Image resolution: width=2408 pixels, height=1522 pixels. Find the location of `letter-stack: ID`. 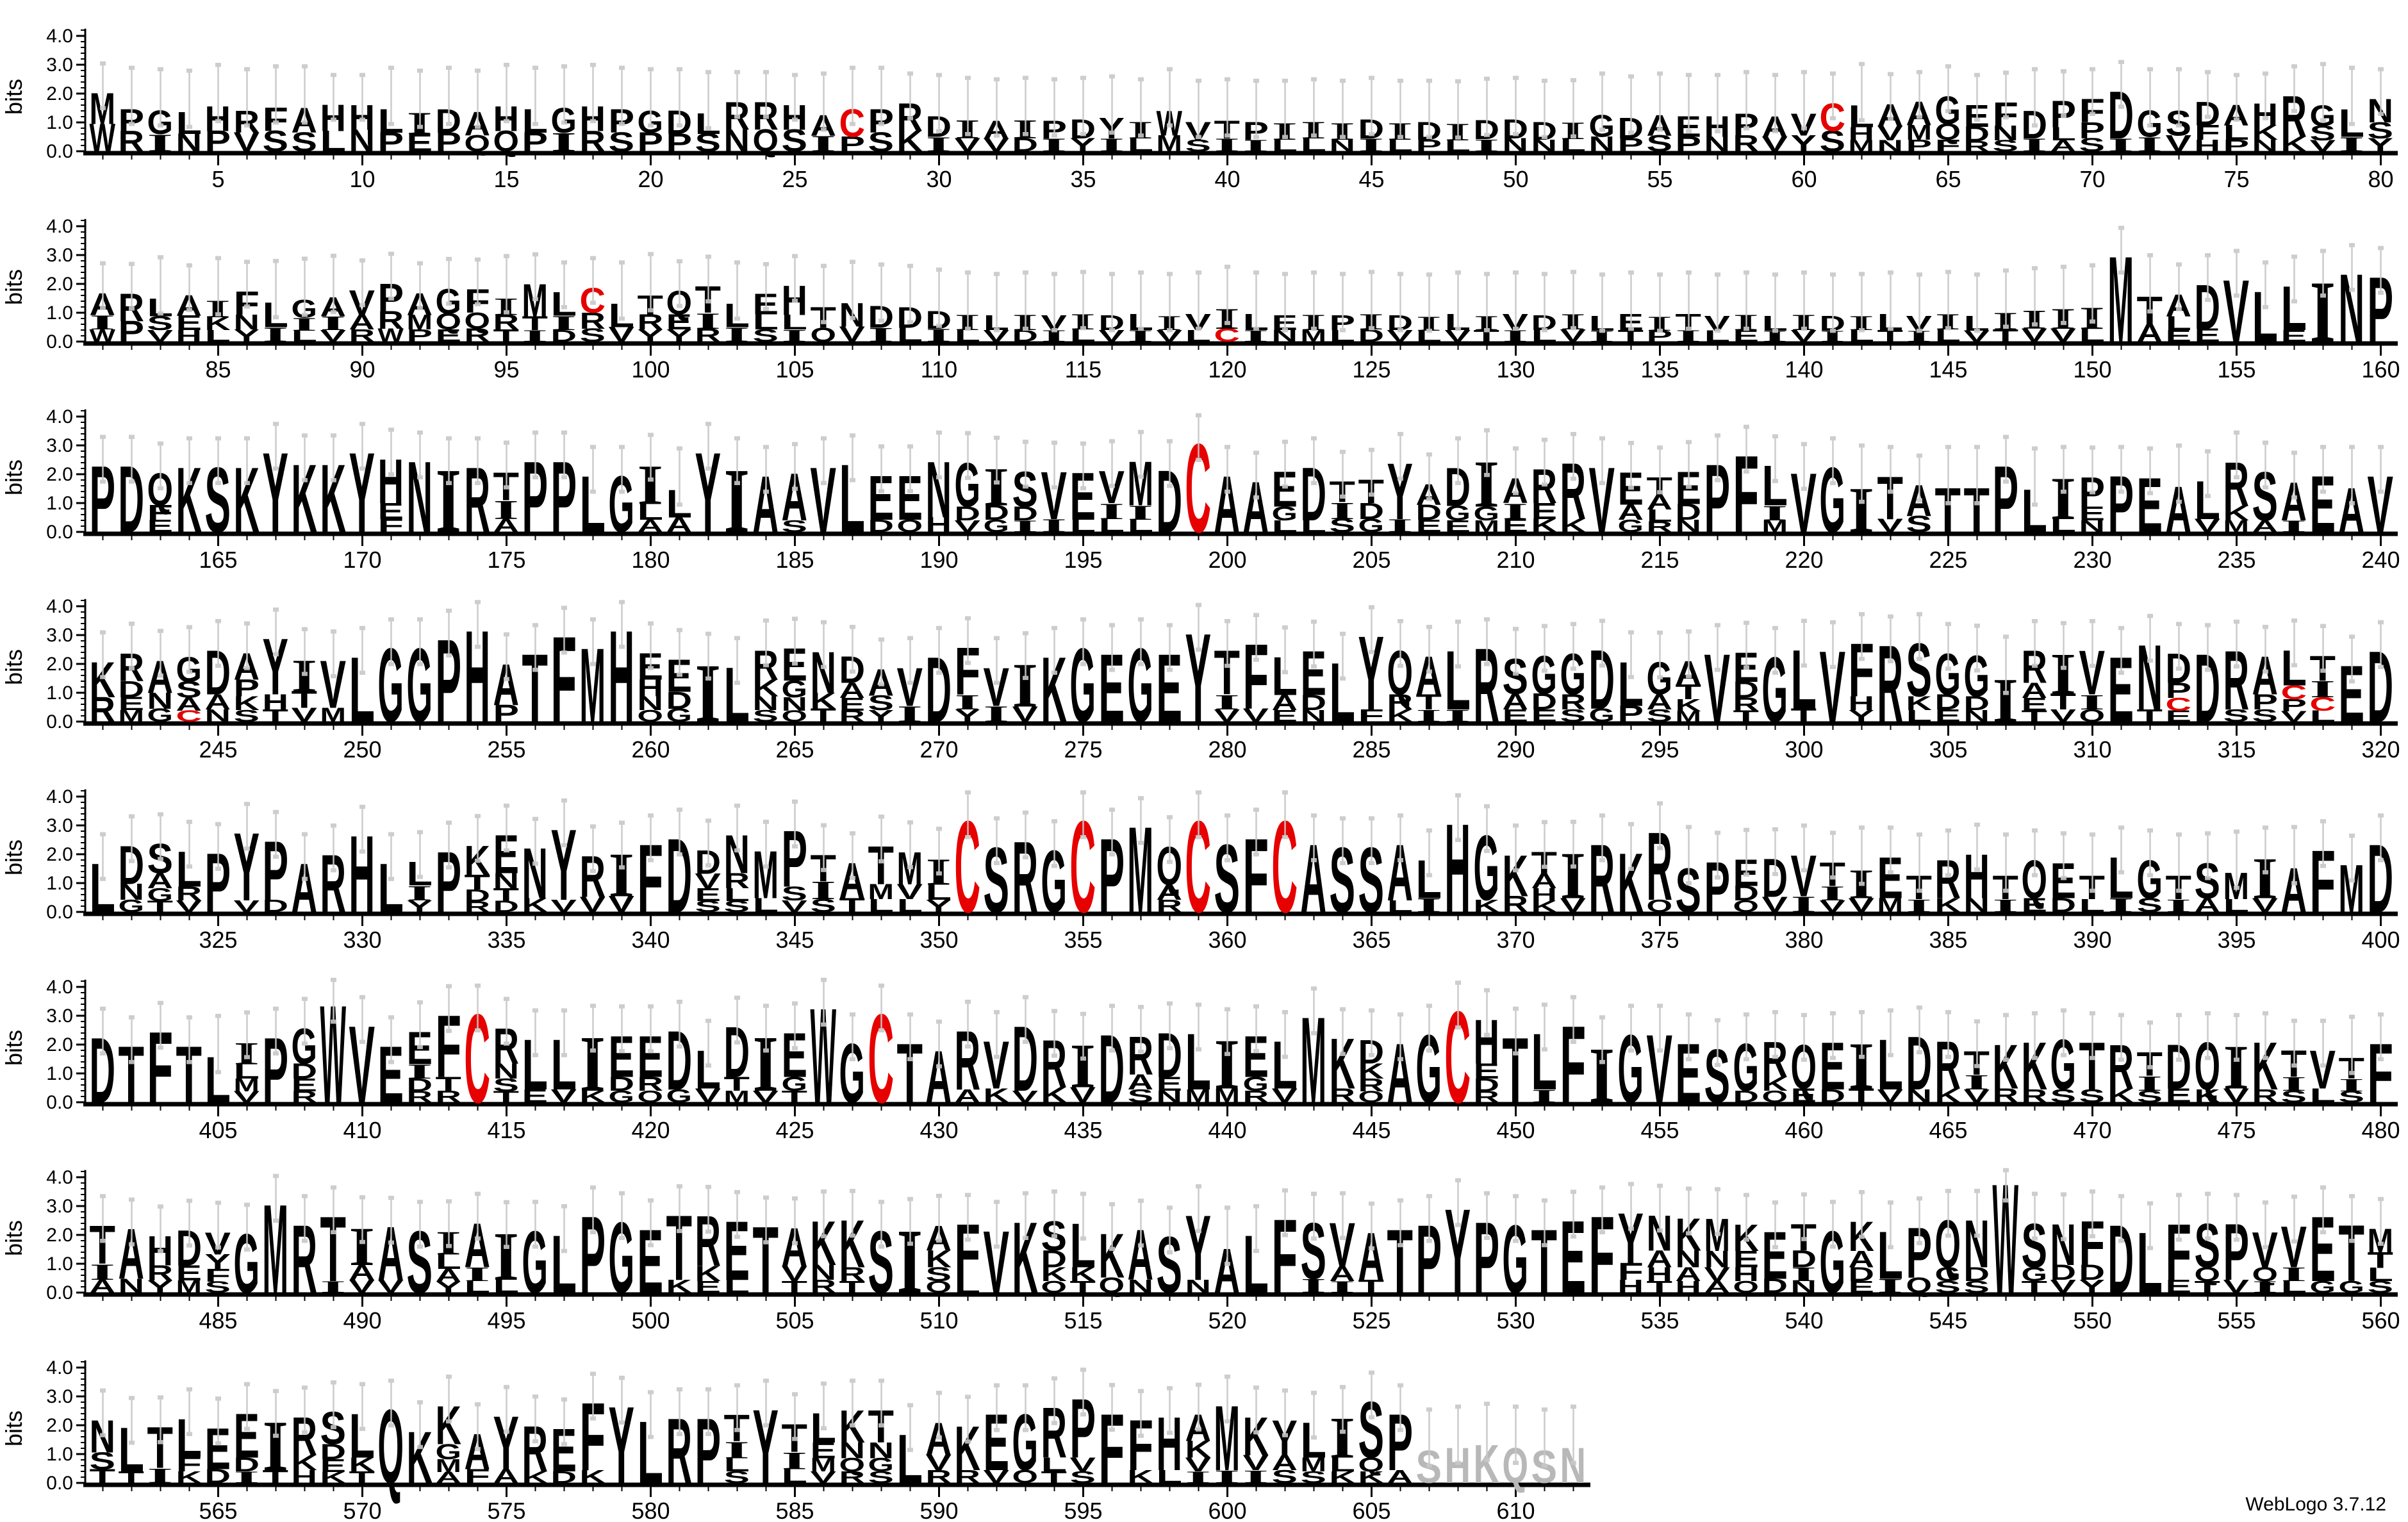

letter-stack: ID is located at coordinates (1372, 135).